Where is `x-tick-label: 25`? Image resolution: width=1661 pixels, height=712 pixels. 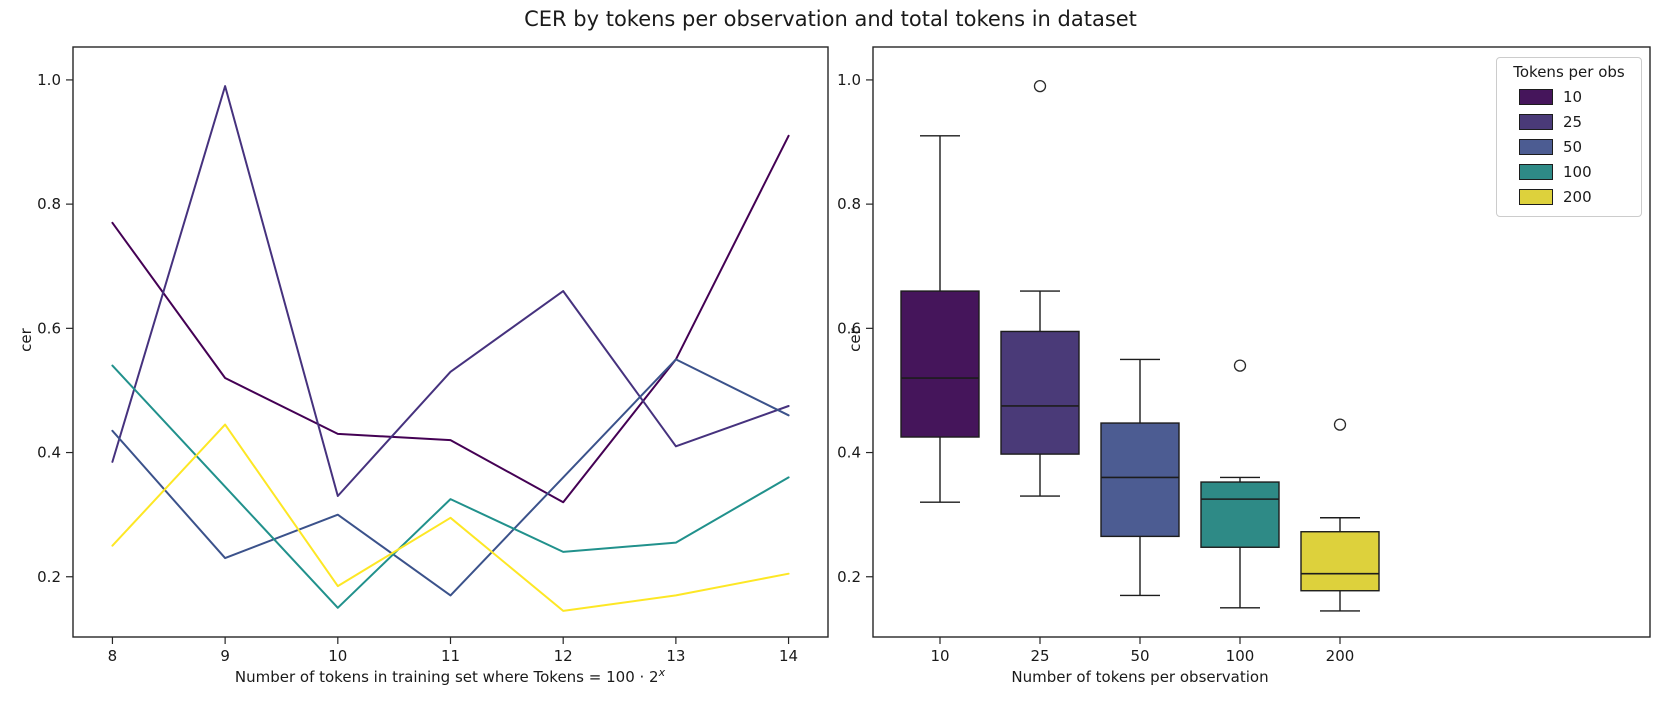
x-tick-label: 25 is located at coordinates (1039, 656).